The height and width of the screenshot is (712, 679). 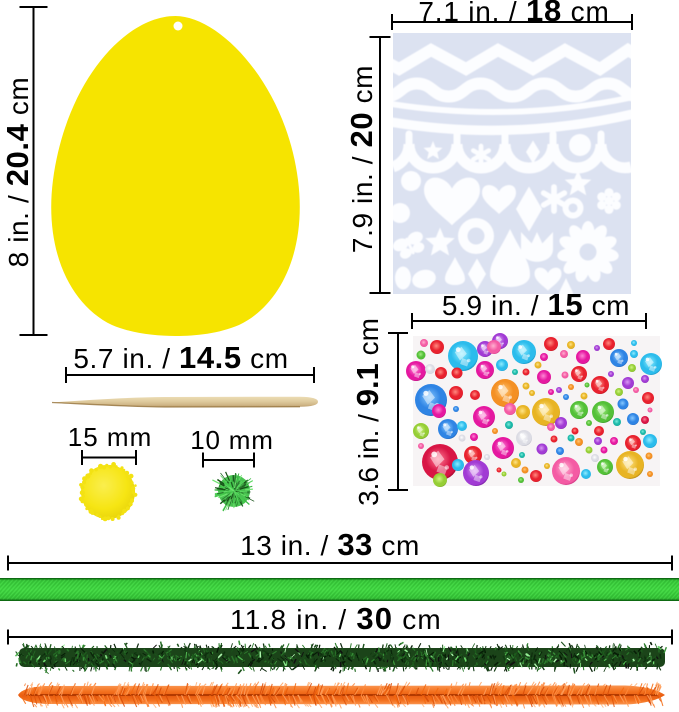 I want to click on svg-text: 3.6 in. / 9.1 cm, so click(x=367, y=412).